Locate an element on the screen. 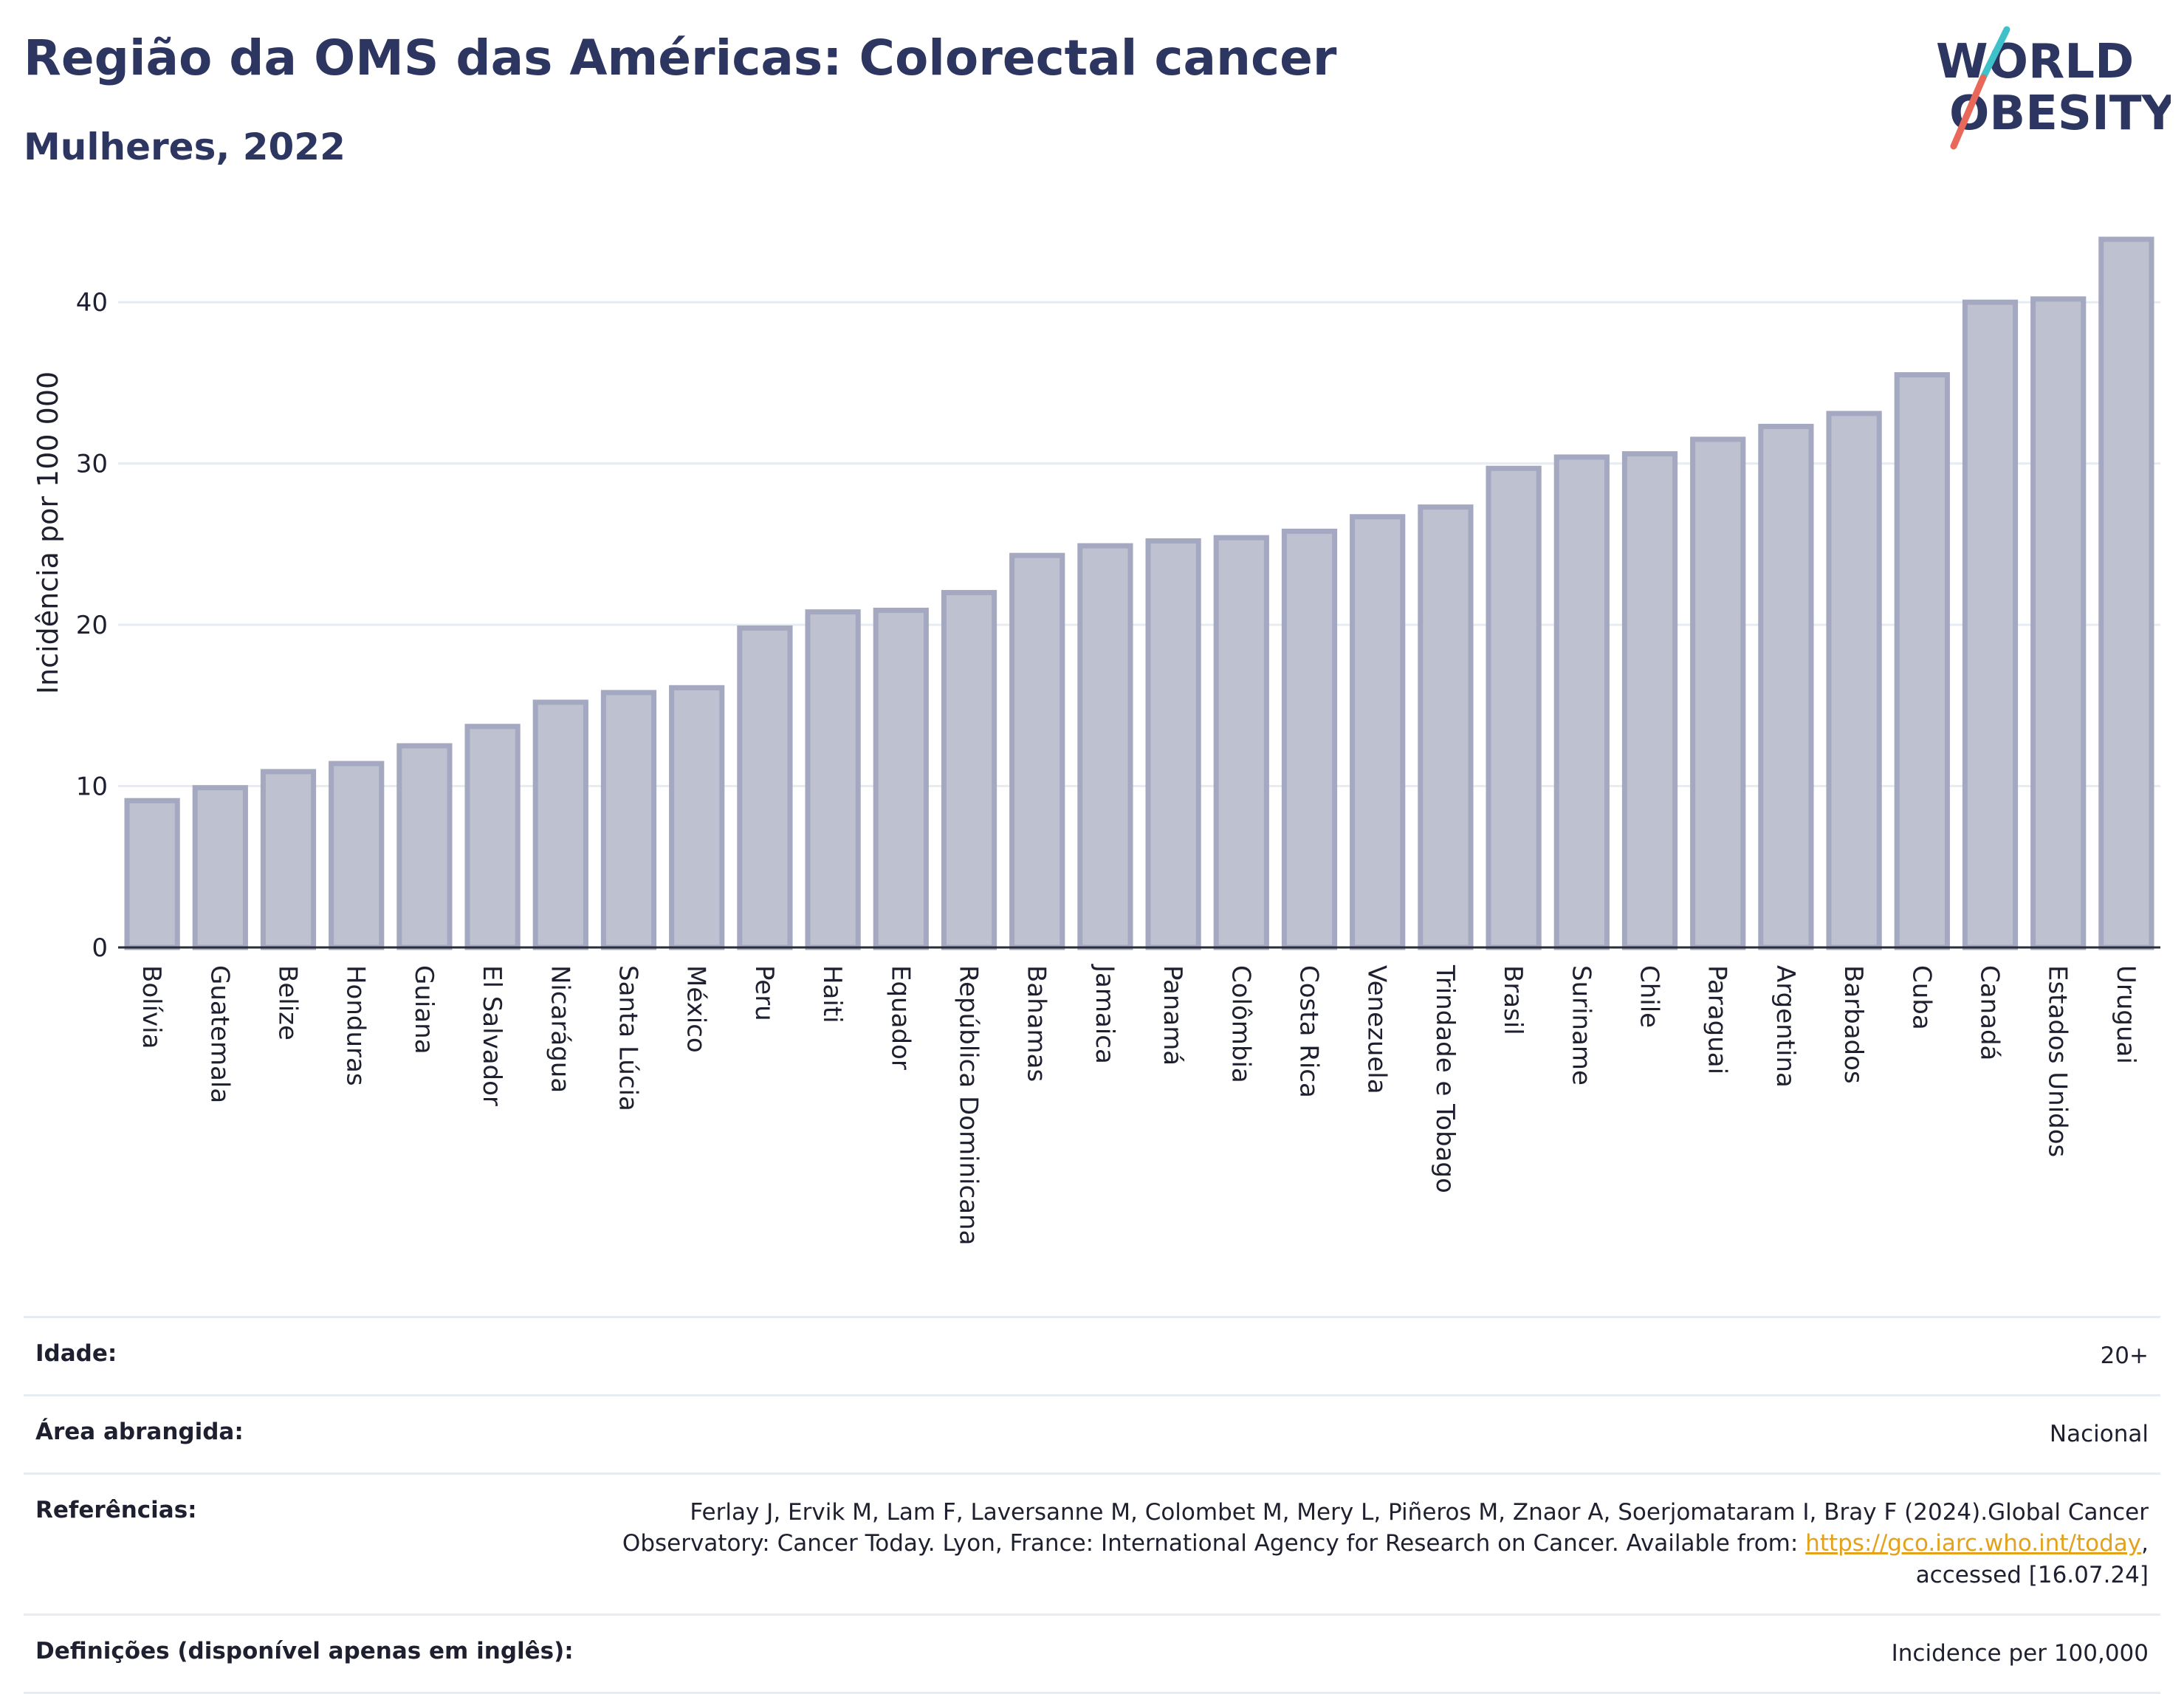 The height and width of the screenshot is (1694, 2184). info-value-definitions: Incidence per 100,000 is located at coordinates (2020, 1653).